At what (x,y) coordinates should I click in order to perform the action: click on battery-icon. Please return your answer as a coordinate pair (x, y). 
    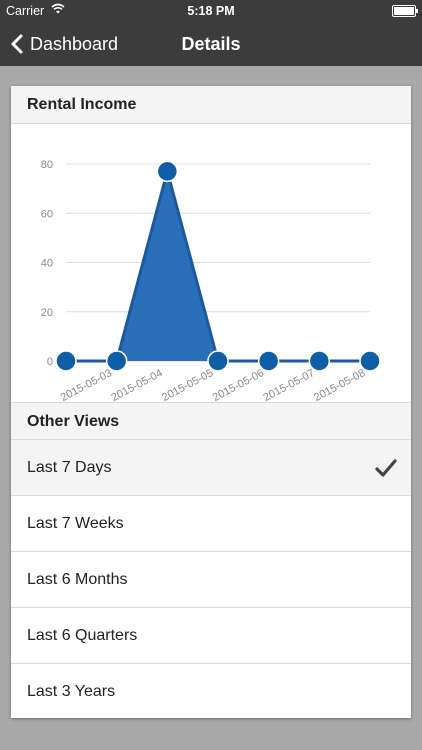
    Looking at the image, I should click on (405, 11).